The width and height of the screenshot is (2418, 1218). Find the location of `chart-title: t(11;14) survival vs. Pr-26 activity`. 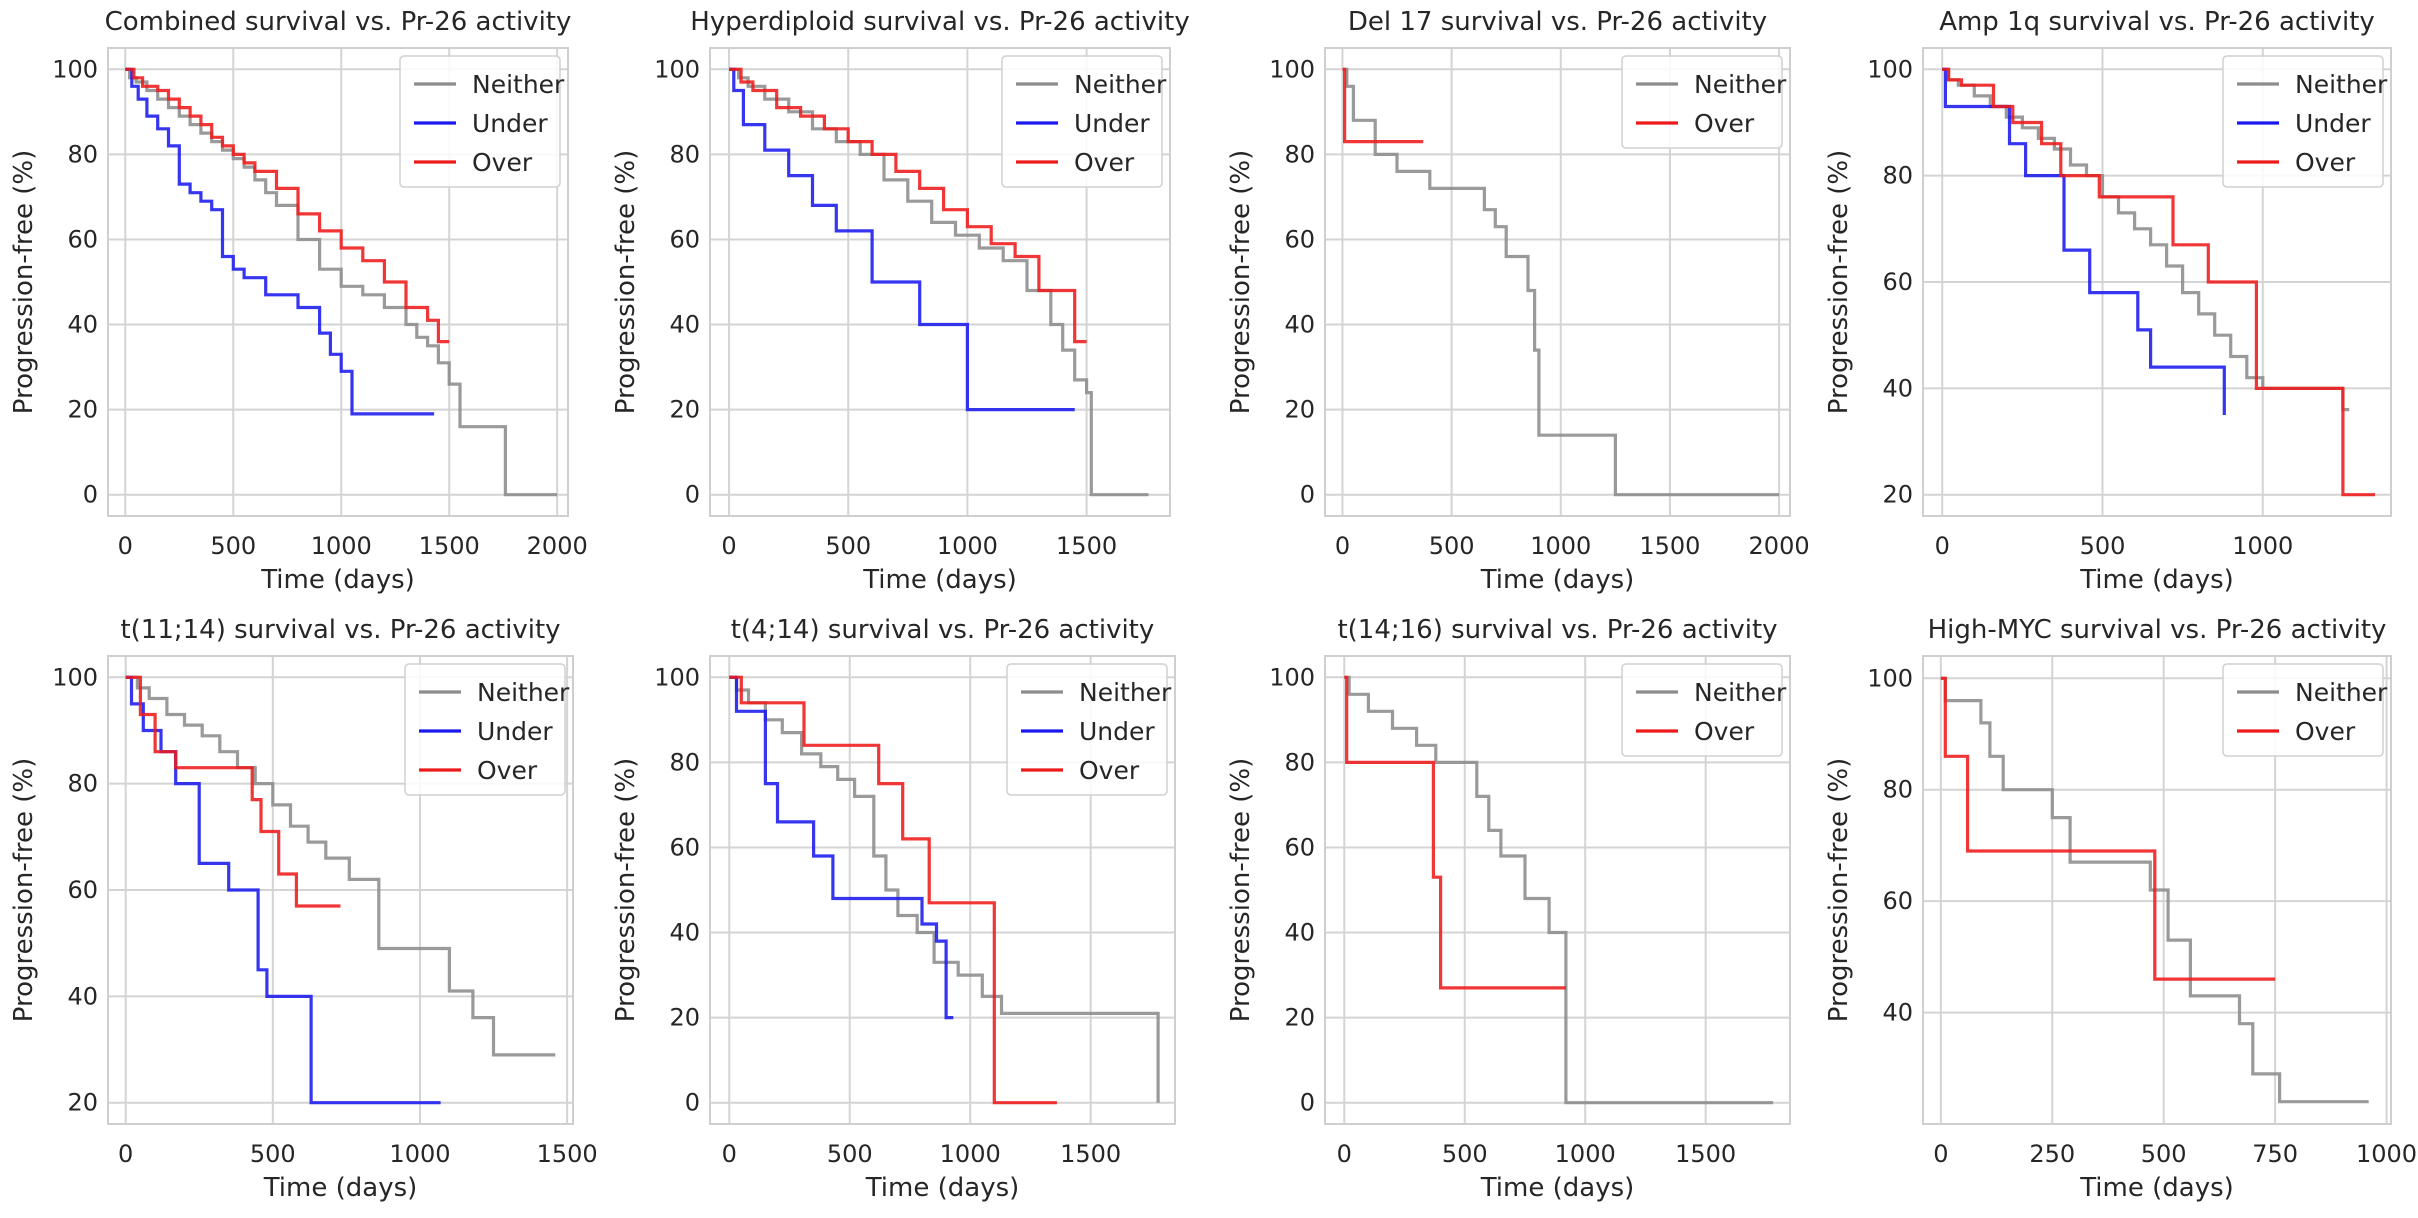

chart-title: t(11;14) survival vs. Pr-26 activity is located at coordinates (340, 630).